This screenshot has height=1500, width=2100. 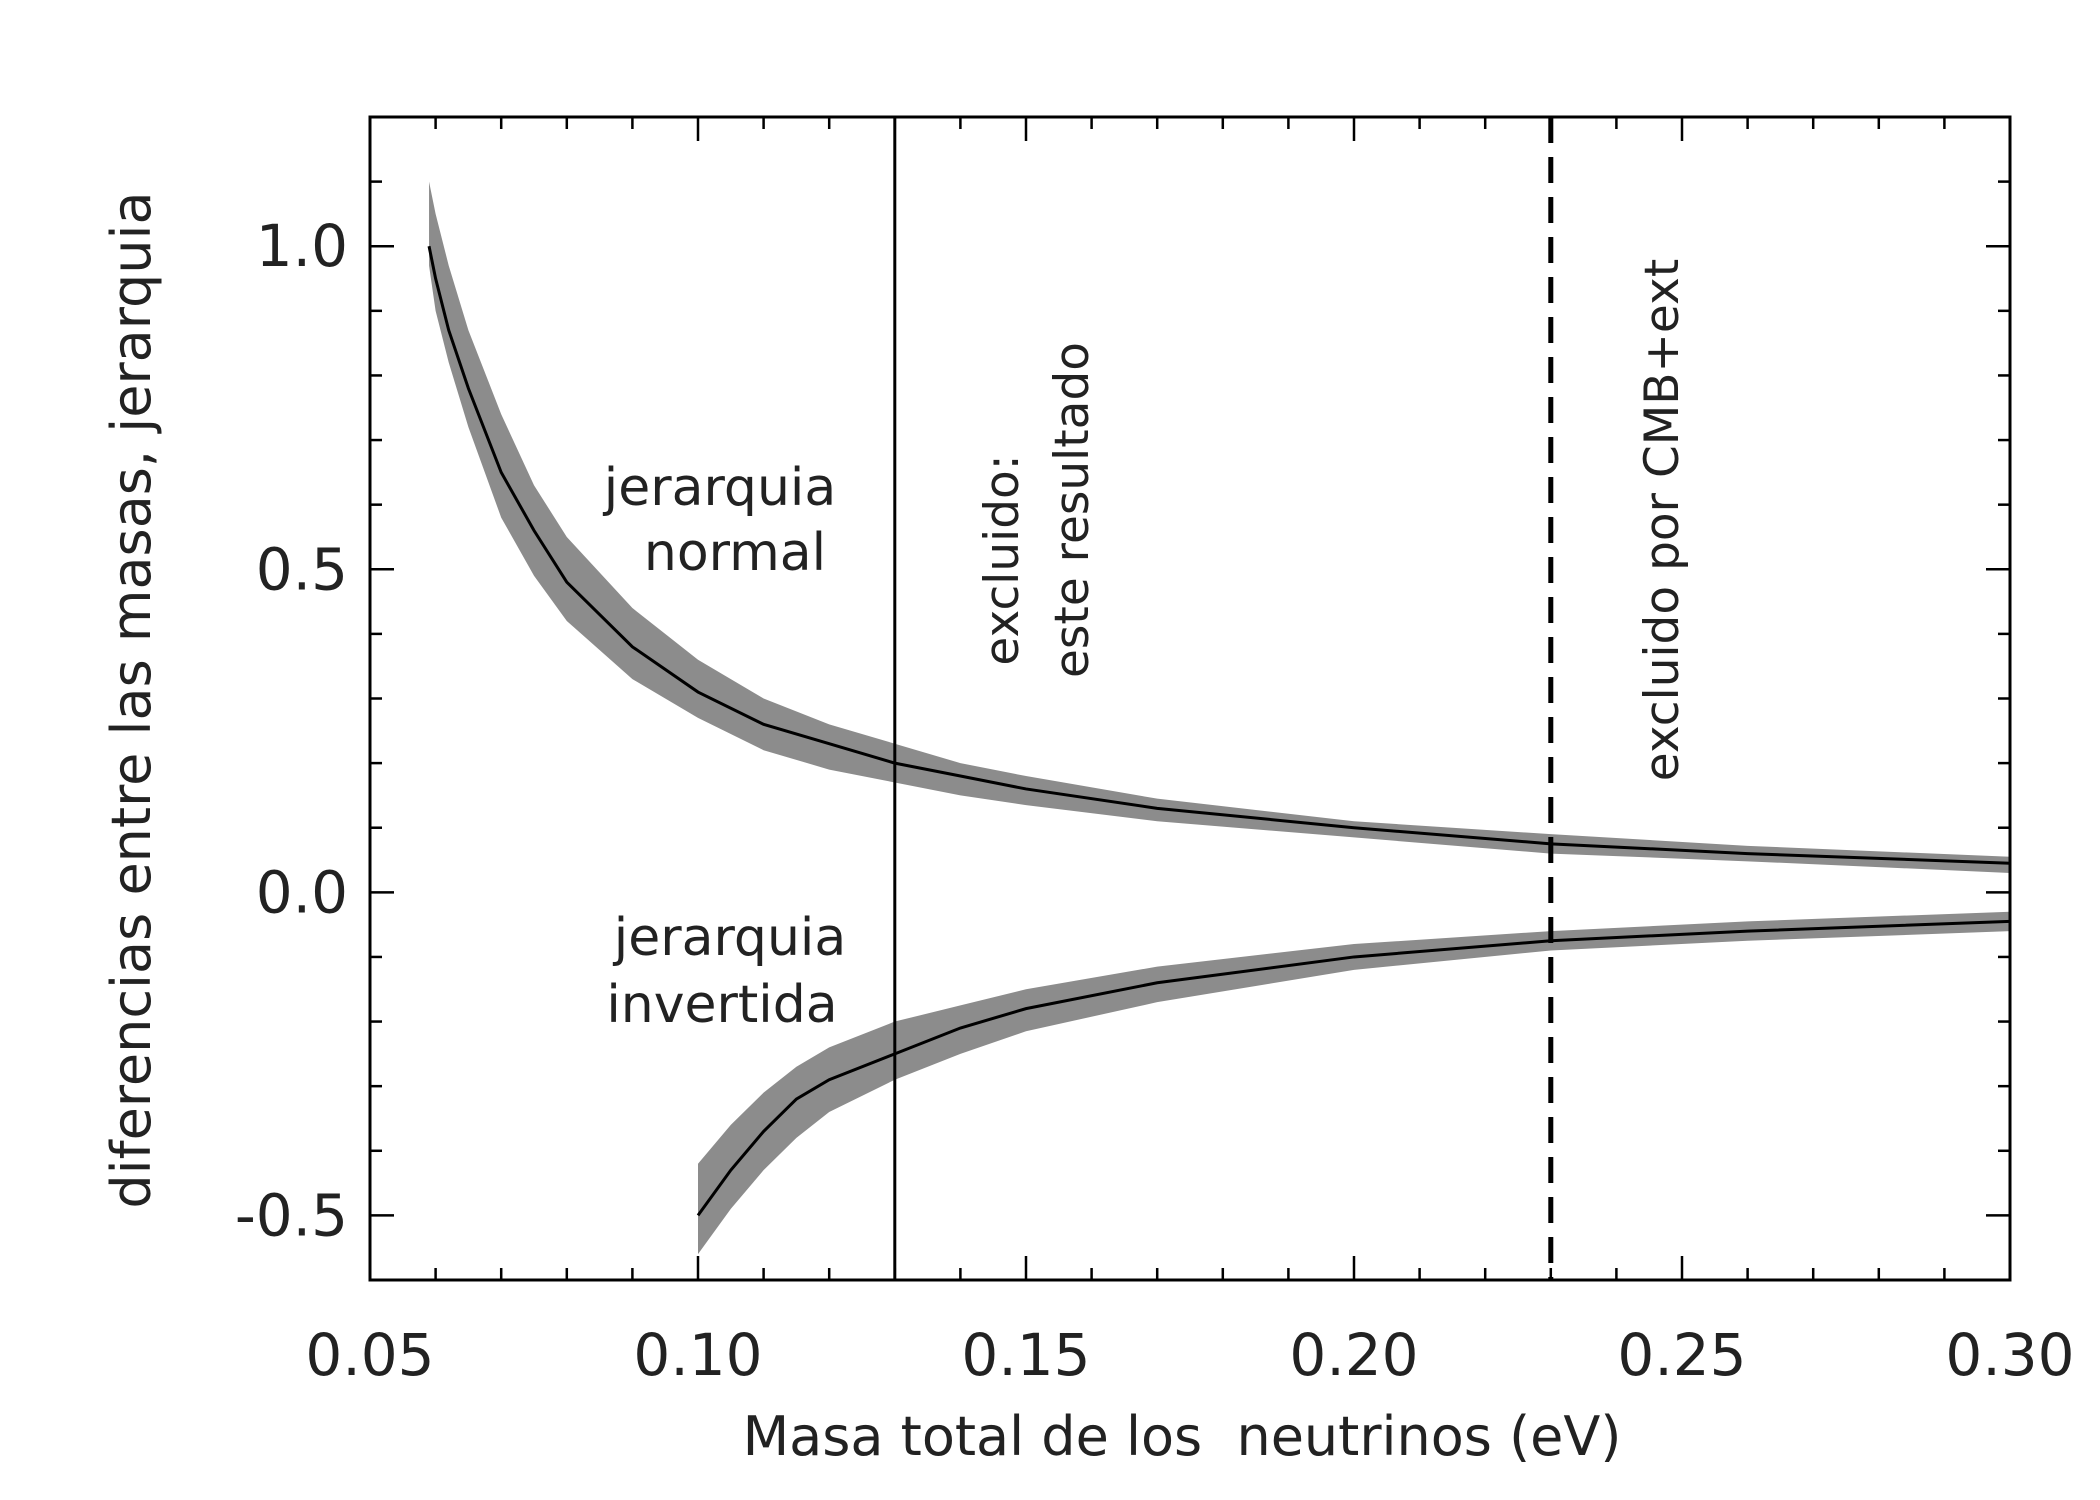 What do you see at coordinates (131, 699) in the screenshot?
I see `y-axis-label: diferencias entre las masas, jerarquia` at bounding box center [131, 699].